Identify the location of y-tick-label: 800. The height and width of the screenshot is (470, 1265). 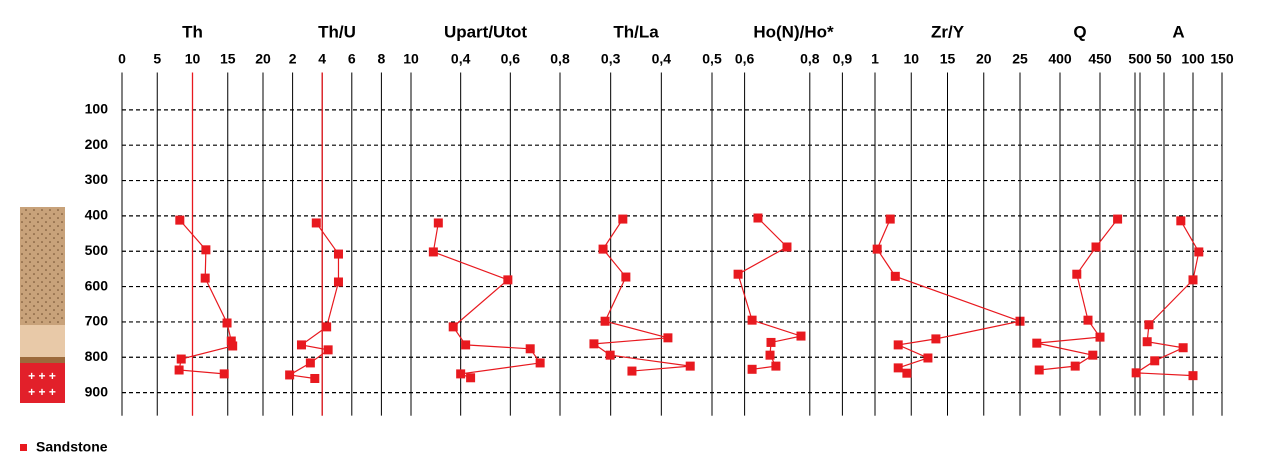
(97, 356).